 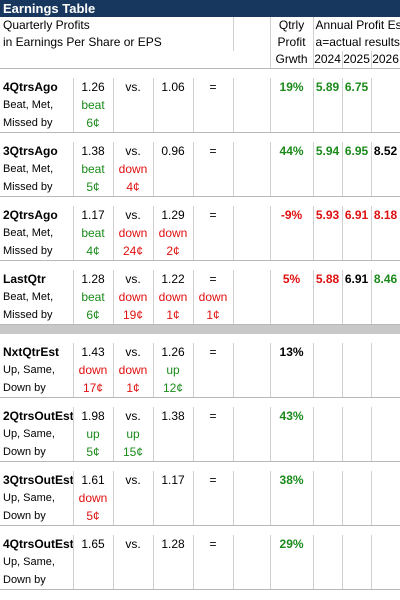 What do you see at coordinates (93, 215) in the screenshot?
I see `actual-eps: 1.17` at bounding box center [93, 215].